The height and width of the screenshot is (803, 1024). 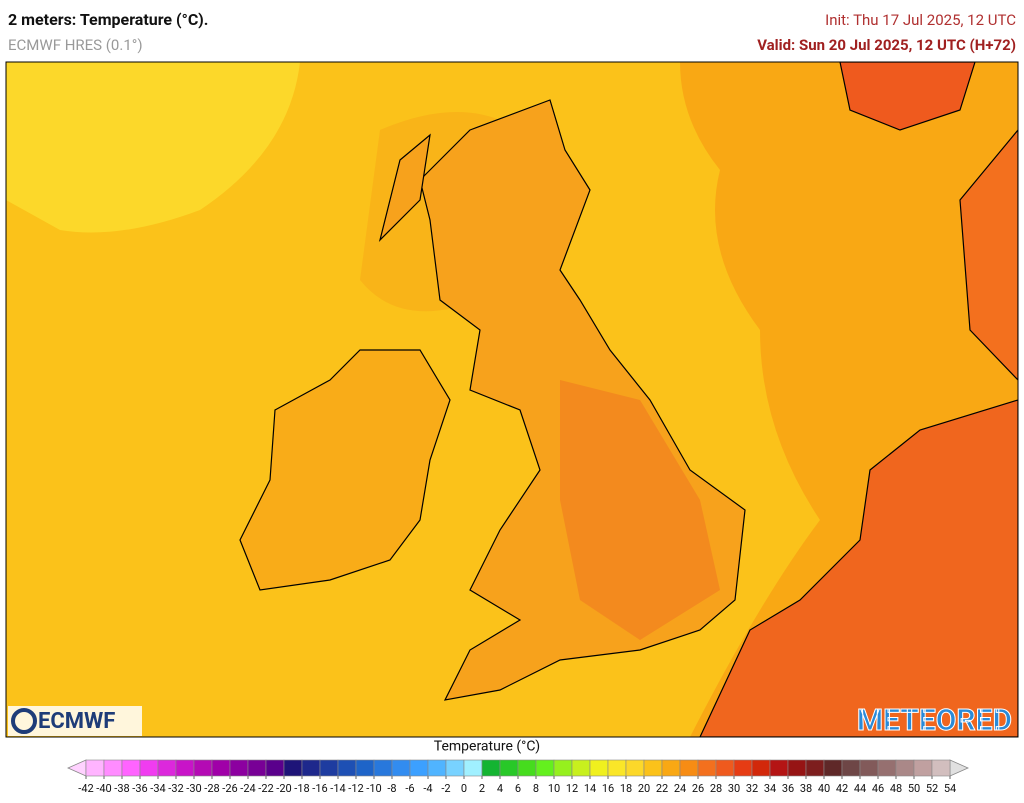 What do you see at coordinates (247, 788) in the screenshot?
I see `colorbar-tick-label: -24` at bounding box center [247, 788].